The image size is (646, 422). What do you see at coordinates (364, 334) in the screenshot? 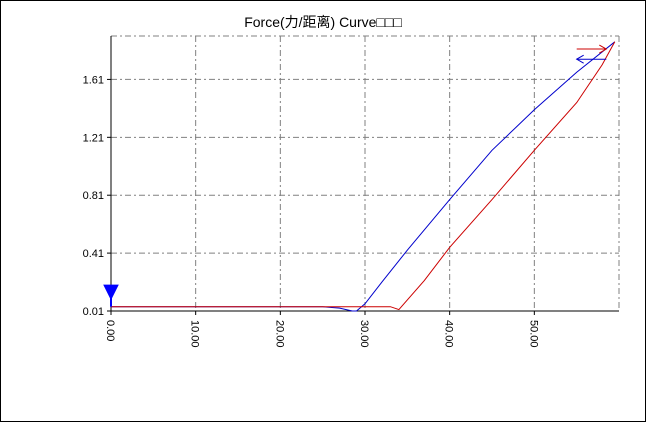
I see `x-tick-label: 30.00` at bounding box center [364, 334].